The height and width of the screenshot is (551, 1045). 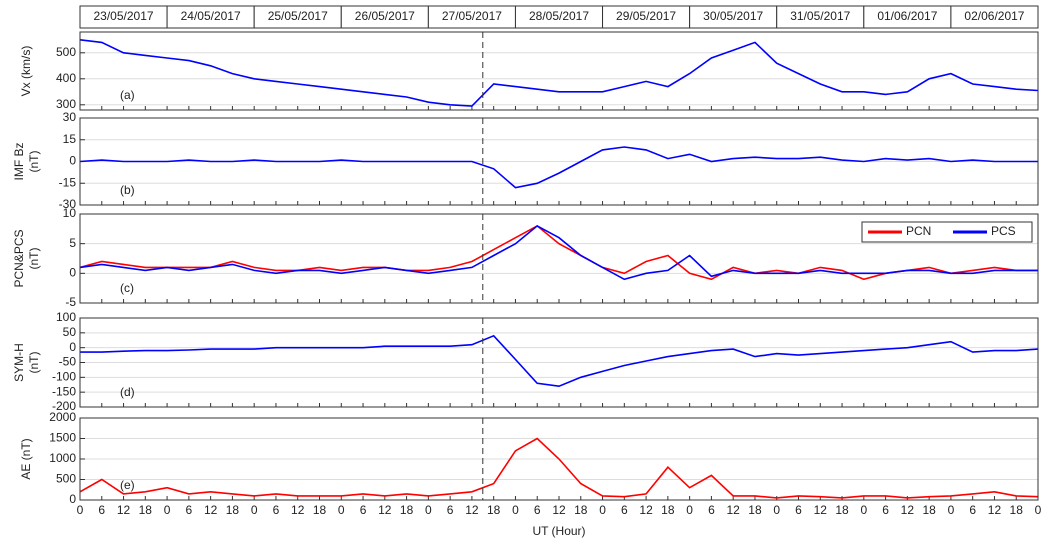 What do you see at coordinates (26, 71) in the screenshot?
I see `y-axis-label: Vx (km/s)` at bounding box center [26, 71].